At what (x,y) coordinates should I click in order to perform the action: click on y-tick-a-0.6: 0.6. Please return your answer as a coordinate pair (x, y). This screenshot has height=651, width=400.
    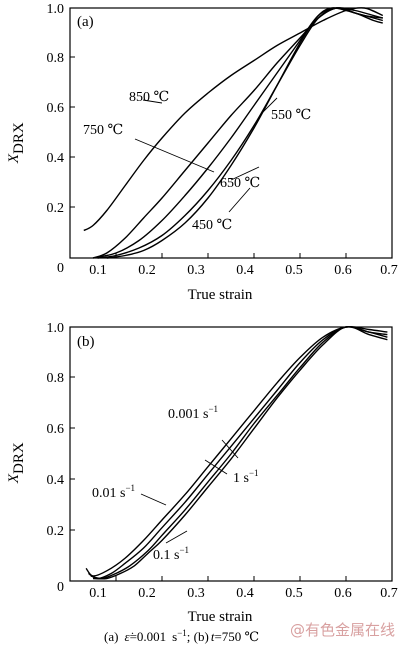
    Looking at the image, I should click on (56, 108).